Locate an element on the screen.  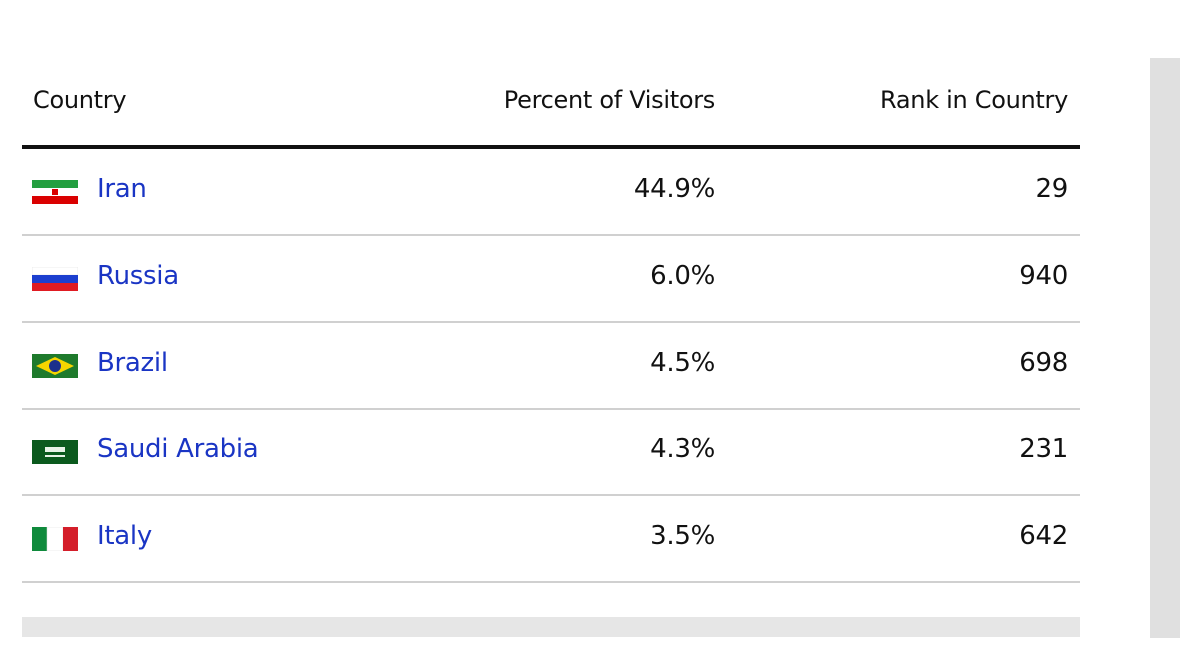
scrollbar is located at coordinates (1165, 348).